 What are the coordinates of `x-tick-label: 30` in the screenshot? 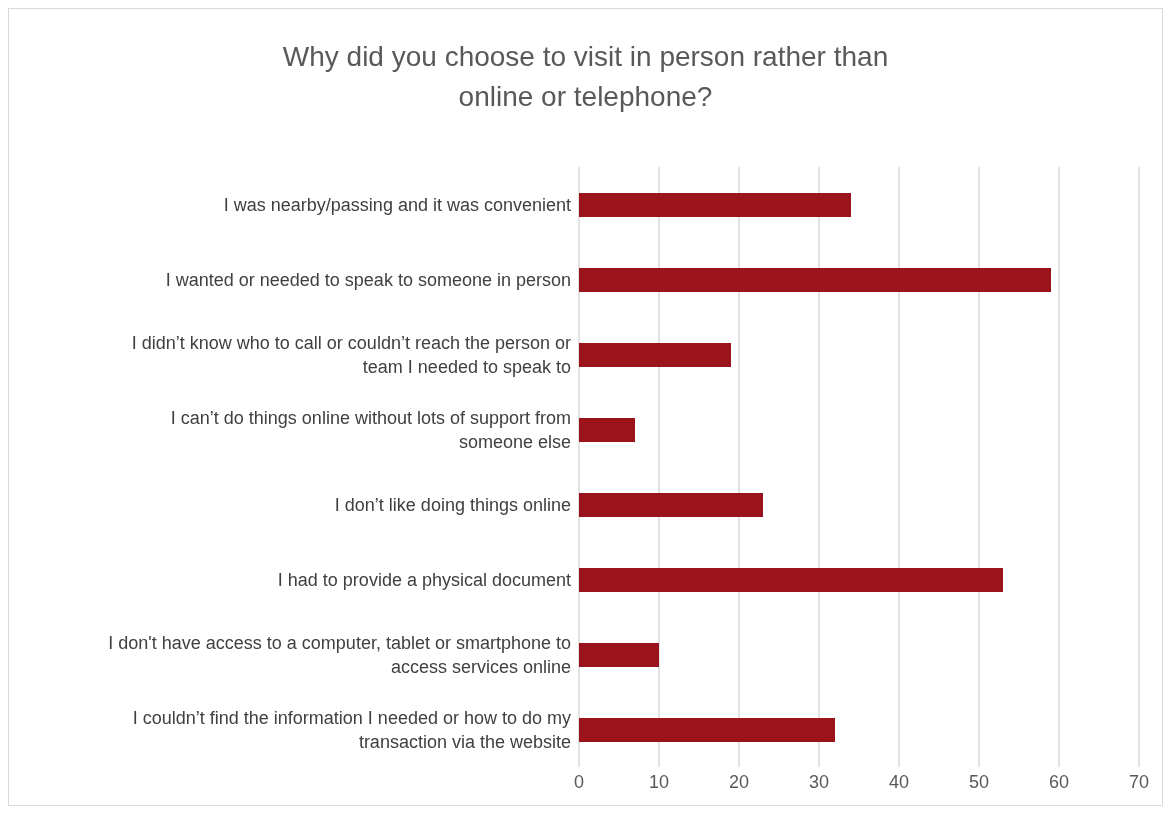 It's located at (819, 781).